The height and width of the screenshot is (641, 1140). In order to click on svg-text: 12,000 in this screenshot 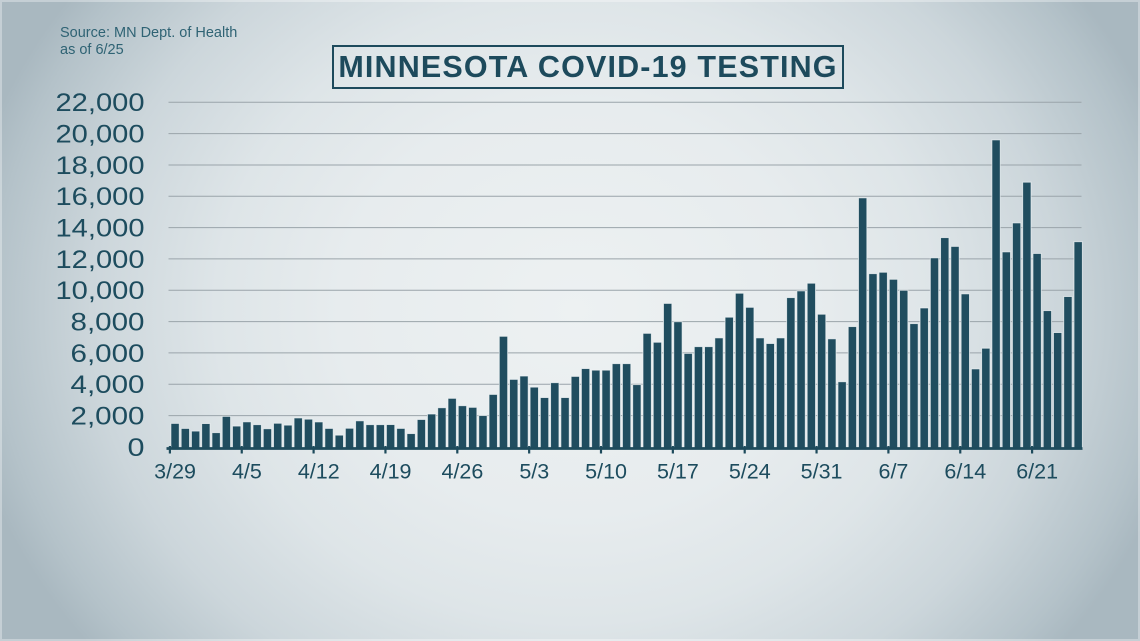, I will do `click(100, 260)`.